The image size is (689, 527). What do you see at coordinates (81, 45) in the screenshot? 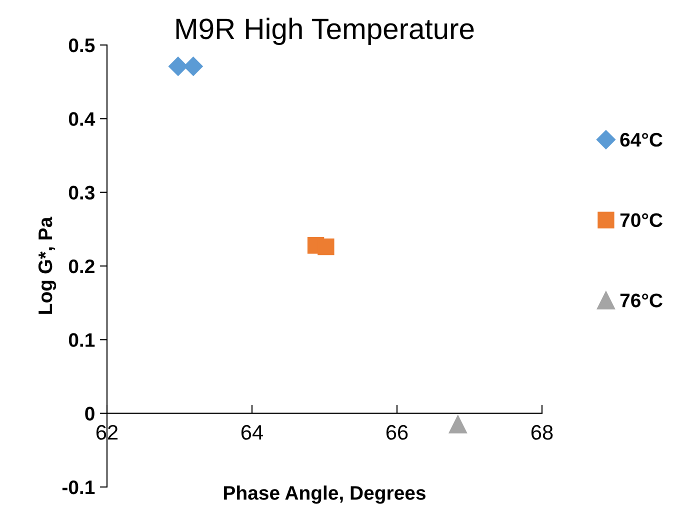
I see `y-tick-label: 0.5` at bounding box center [81, 45].